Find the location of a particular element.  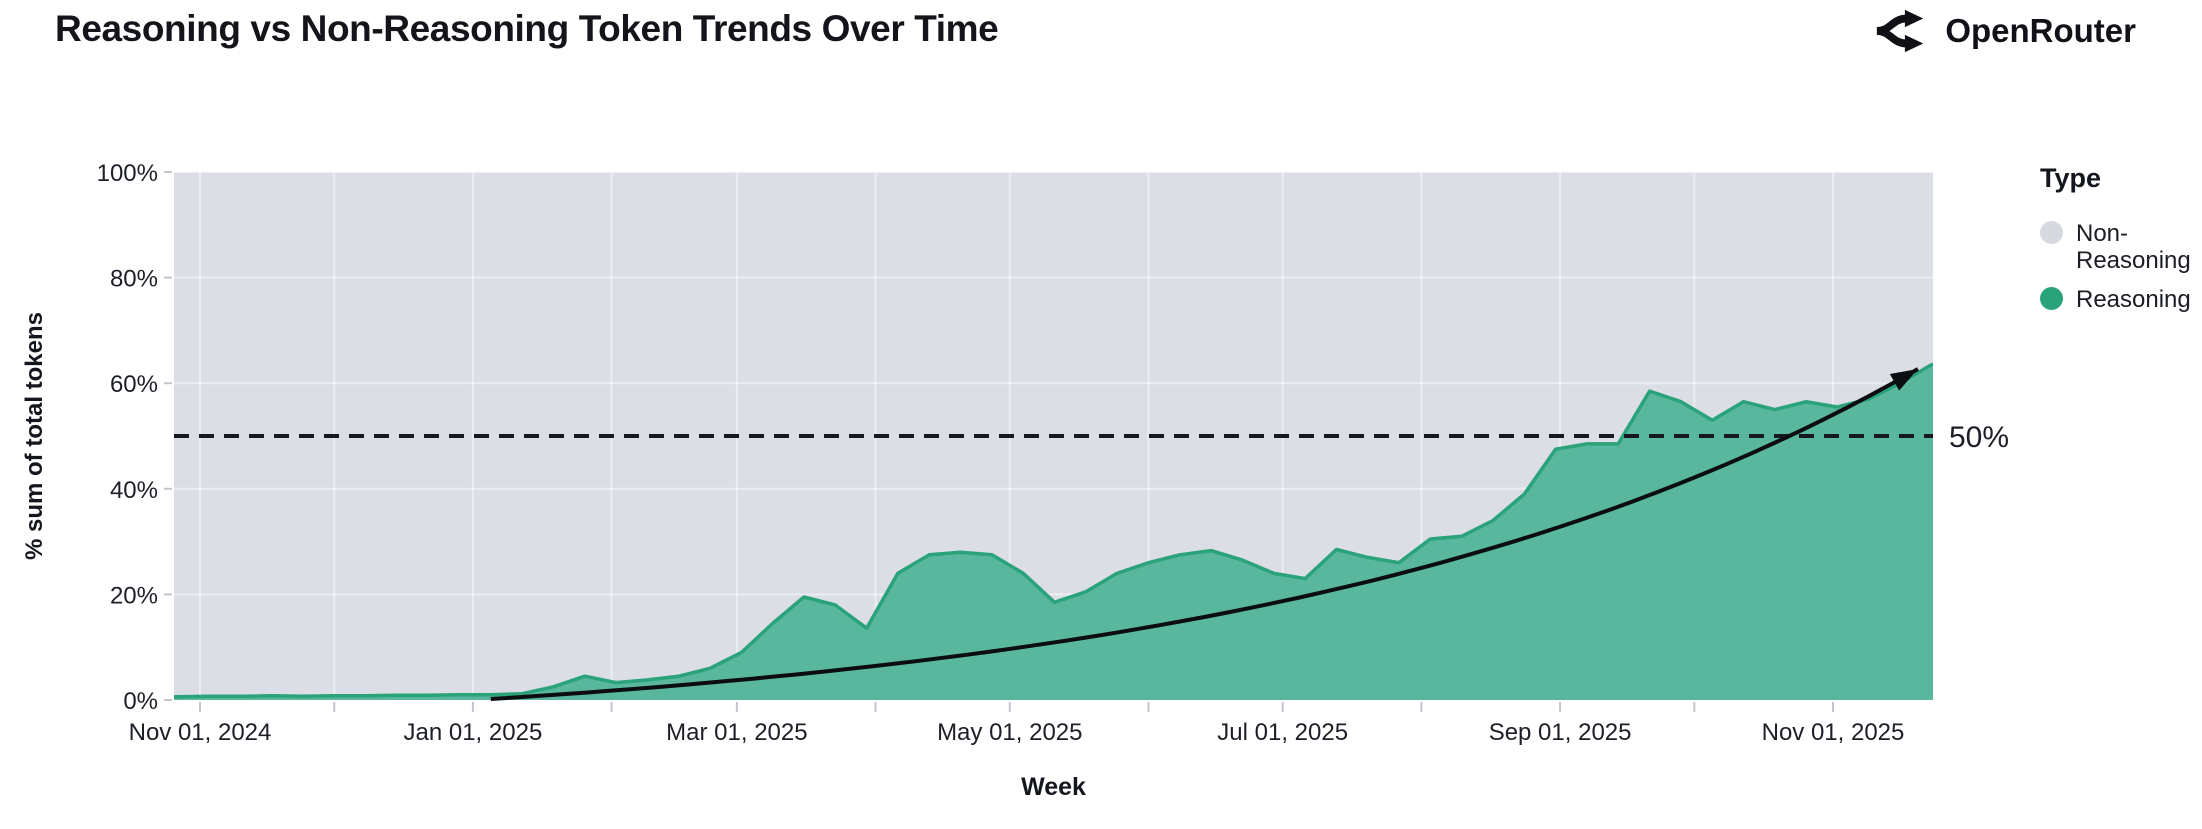

x-axis-tick-label: Jan 01, 2025 is located at coordinates (473, 732).